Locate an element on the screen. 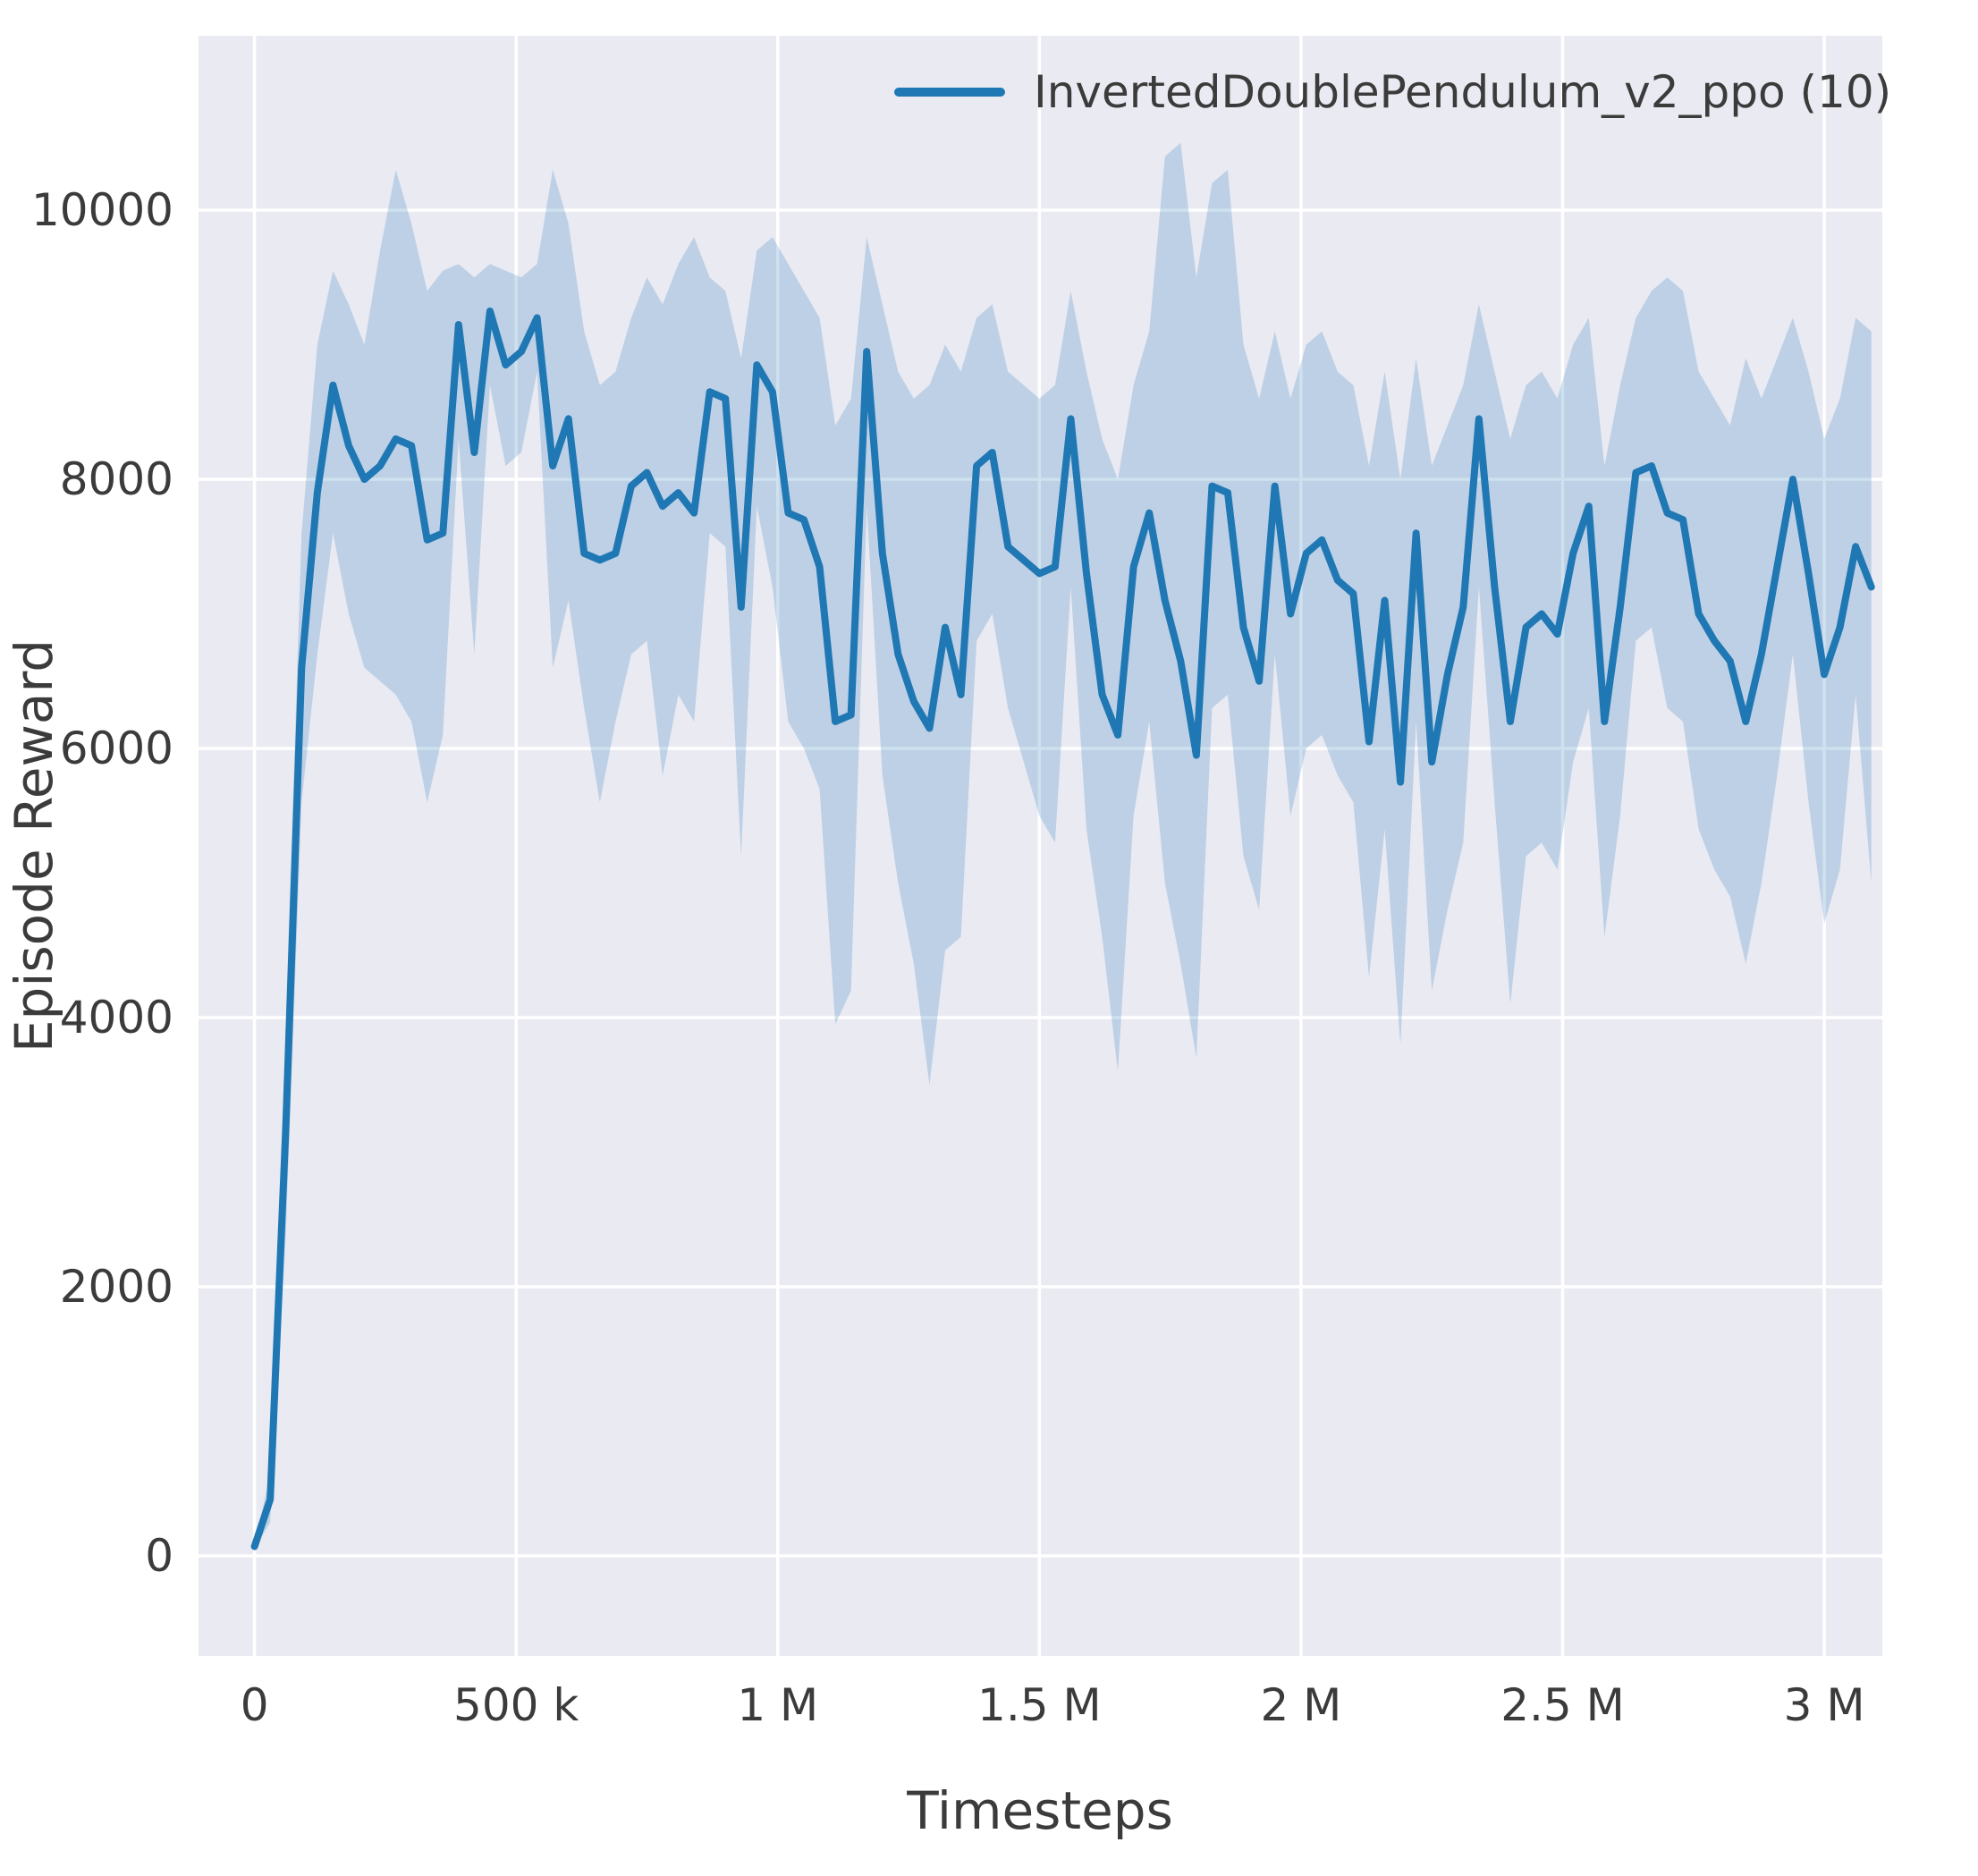  y-tick-label: 6000 is located at coordinates (116, 749).